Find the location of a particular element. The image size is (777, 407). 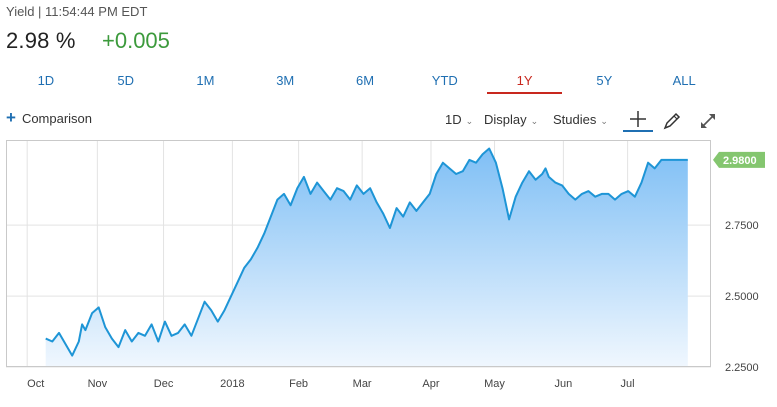

tab-5d: 5D is located at coordinates (125, 80).